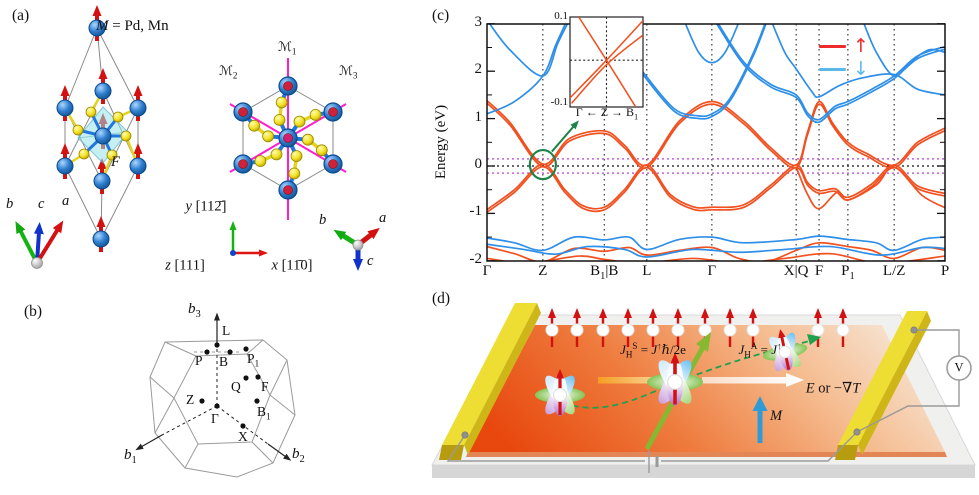 The height and width of the screenshot is (495, 979). What do you see at coordinates (348, 72) in the screenshot?
I see `mirror-plane-label-3: ℳ3` at bounding box center [348, 72].